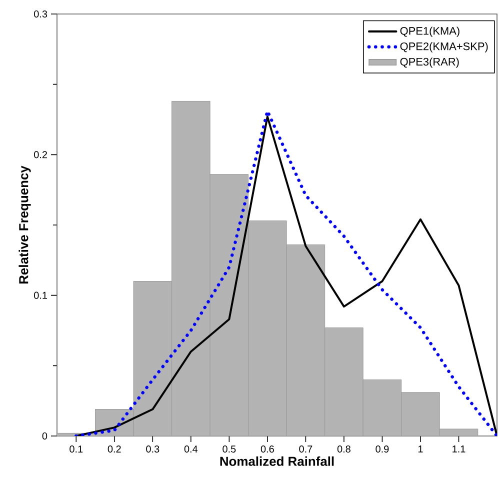  I want to click on x-tick-label: 0.6, so click(267, 449).